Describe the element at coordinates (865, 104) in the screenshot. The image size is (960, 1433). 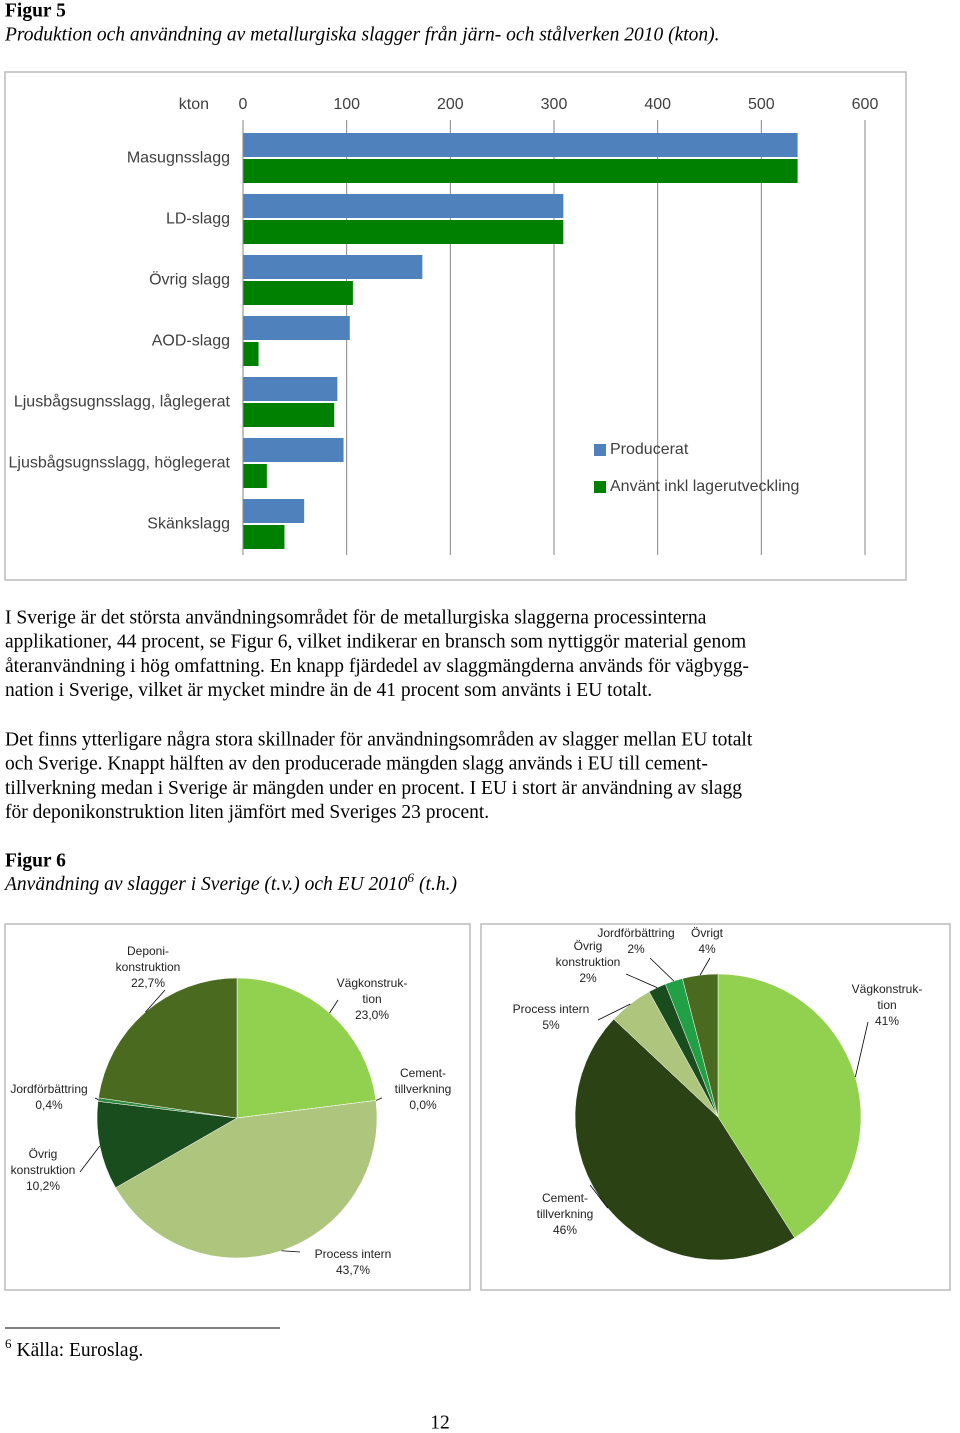
I see `x-tick-label: 600` at that location.